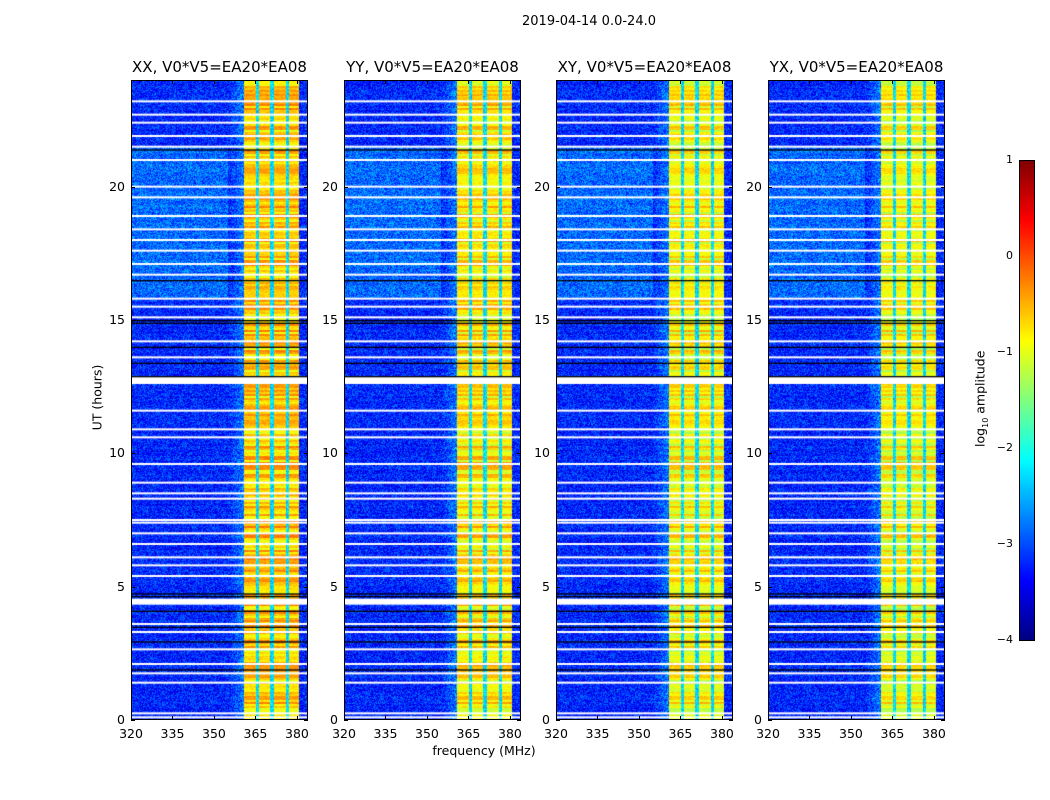 Image resolution: width=1050 pixels, height=800 pixels. I want to click on y-tick-label: 20, so click(542, 186).